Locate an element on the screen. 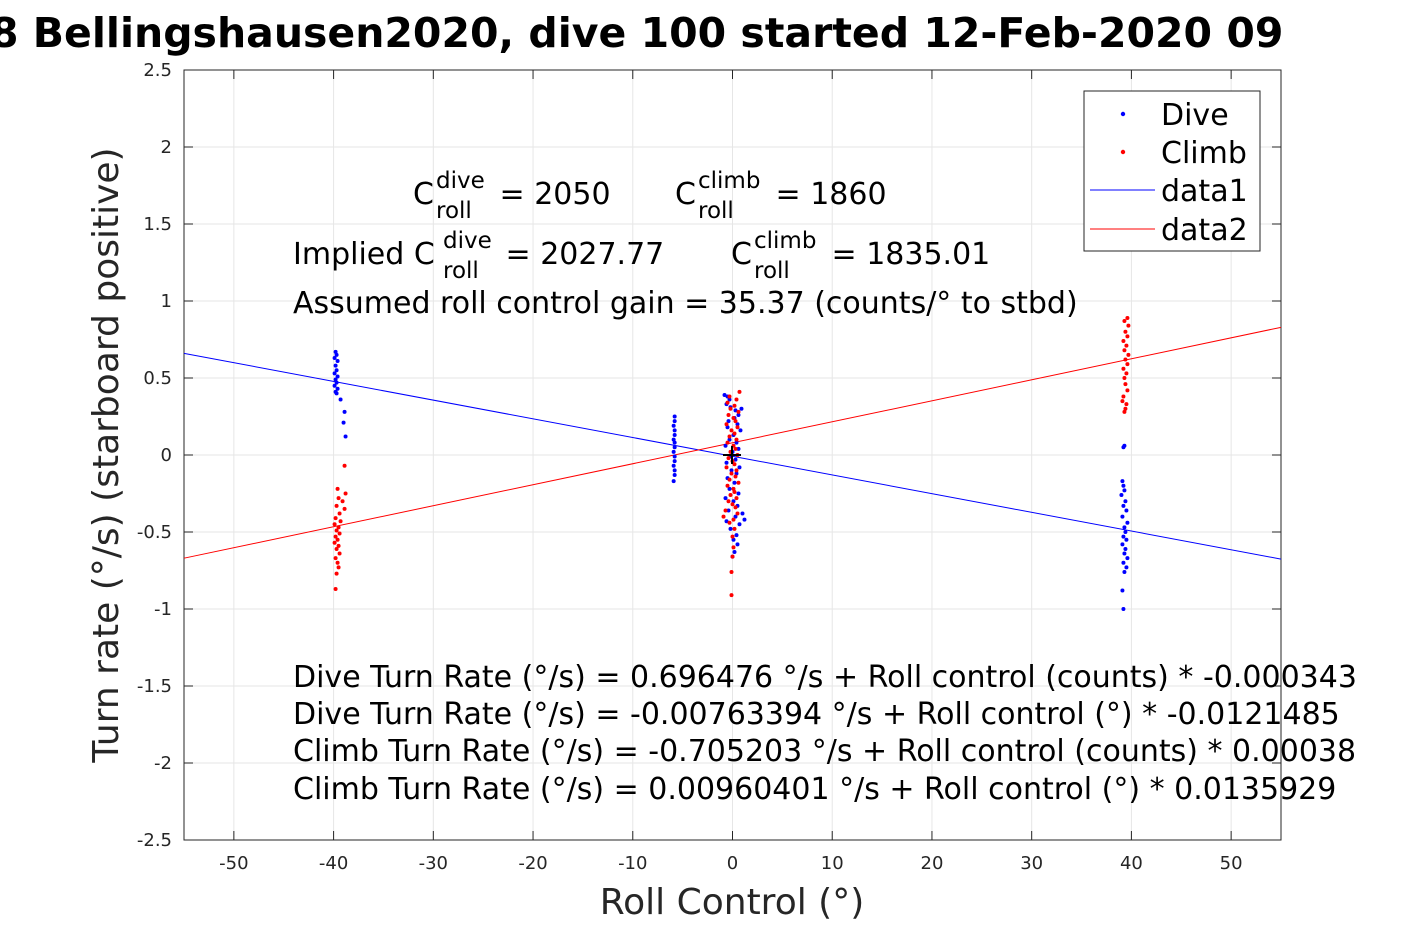  x-tick-label: -20 is located at coordinates (532, 863).